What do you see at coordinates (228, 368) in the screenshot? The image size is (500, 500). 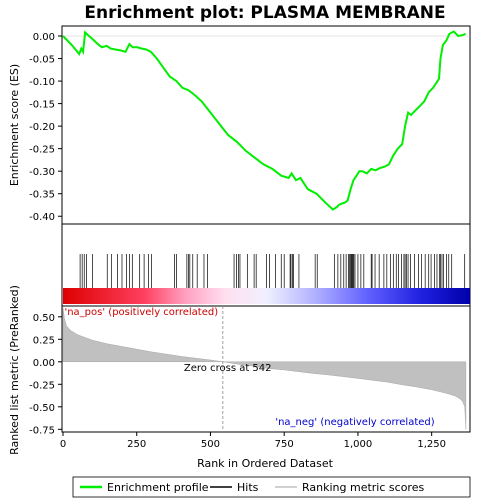 I see `metric-annotation: Zero cross at 542` at bounding box center [228, 368].